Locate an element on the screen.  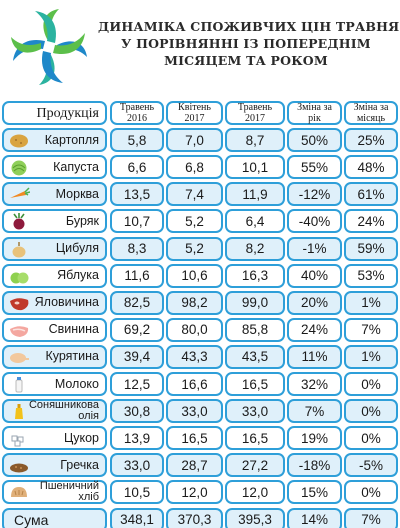
value-cell-apr2017: 6,8 is located at coordinates (194, 167).